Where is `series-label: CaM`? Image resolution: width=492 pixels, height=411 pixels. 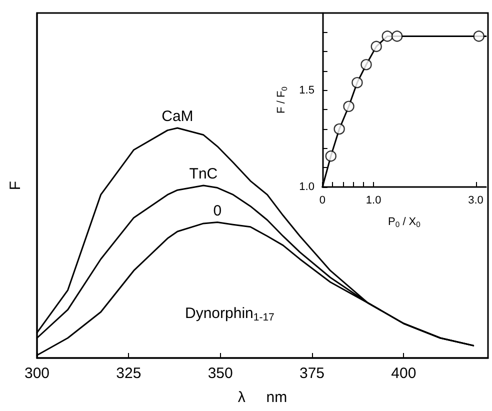
series-label: CaM is located at coordinates (178, 116).